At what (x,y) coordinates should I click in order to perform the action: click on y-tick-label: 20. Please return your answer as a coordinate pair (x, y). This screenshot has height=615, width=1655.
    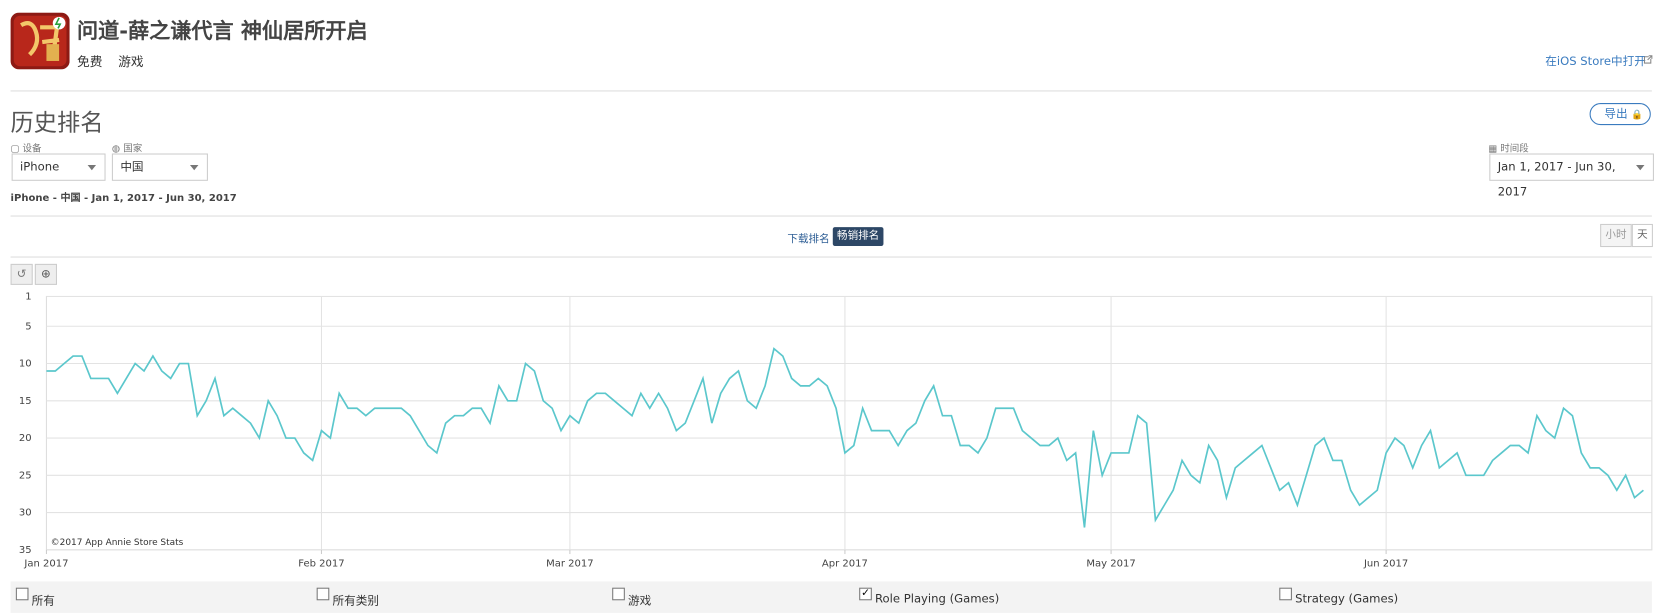
    Looking at the image, I should click on (25, 438).